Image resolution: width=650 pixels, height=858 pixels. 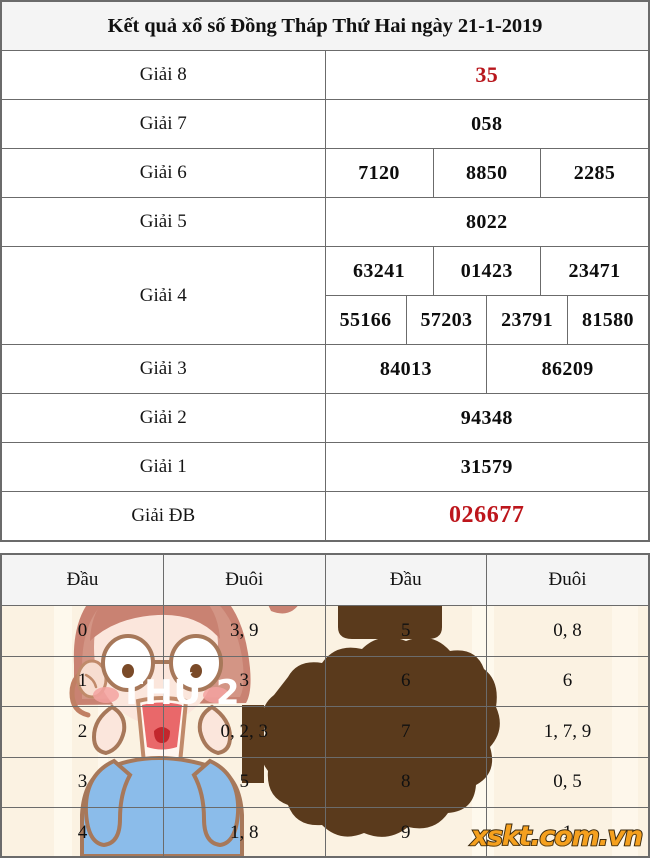 I want to click on head-left-1: 1, so click(x=83, y=681).